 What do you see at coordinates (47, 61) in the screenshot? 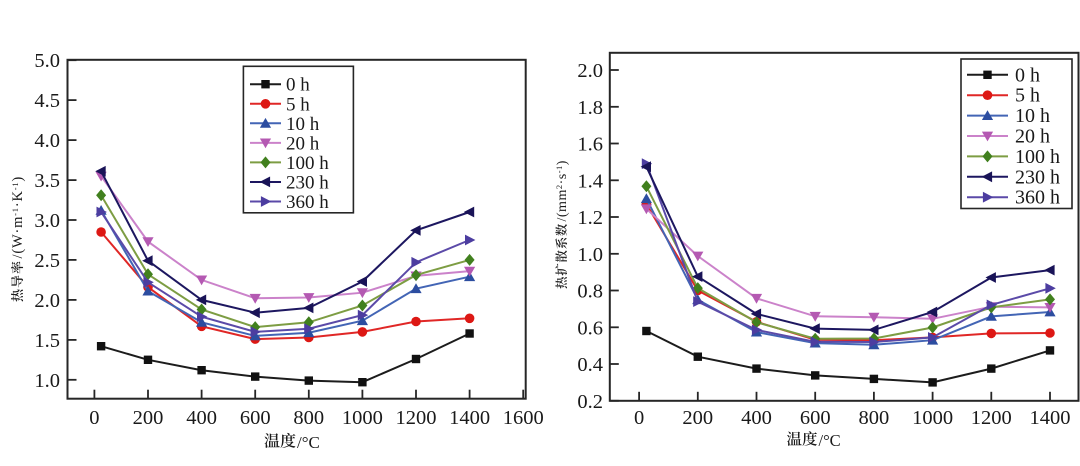
I see `svg-text: 5.0` at bounding box center [47, 61].